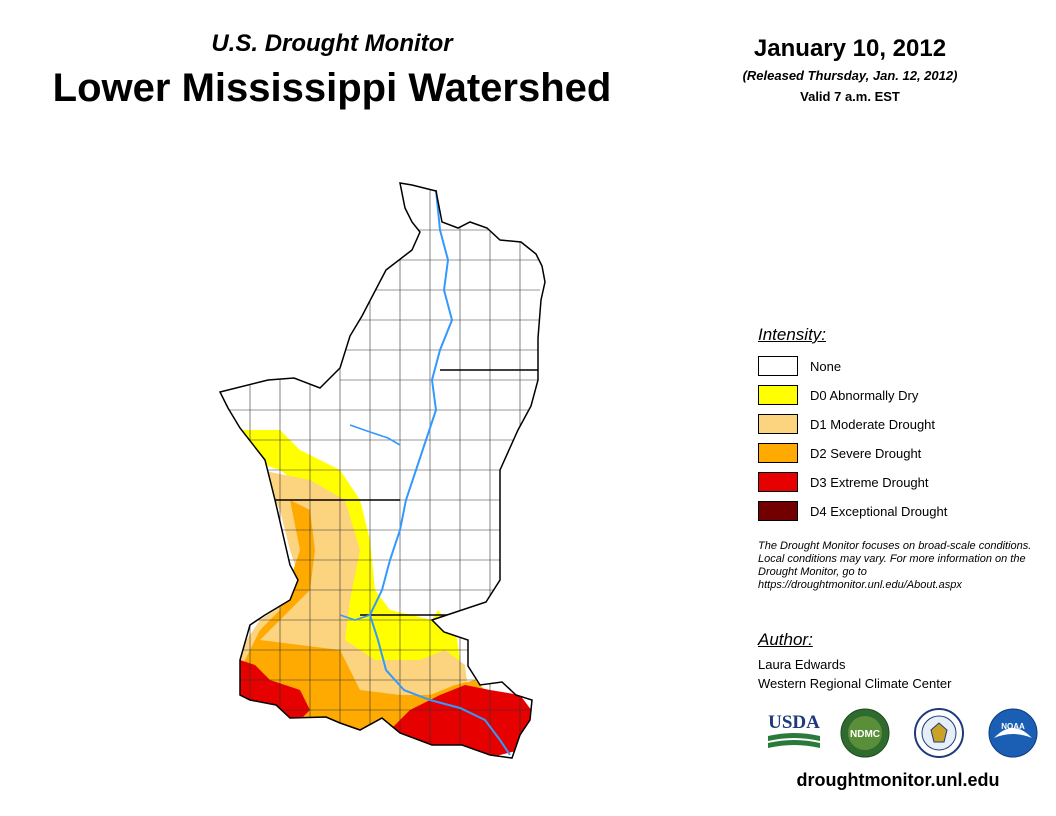 The height and width of the screenshot is (816, 1056). I want to click on map-subtitle: U.S. Drought Monitor, so click(332, 43).